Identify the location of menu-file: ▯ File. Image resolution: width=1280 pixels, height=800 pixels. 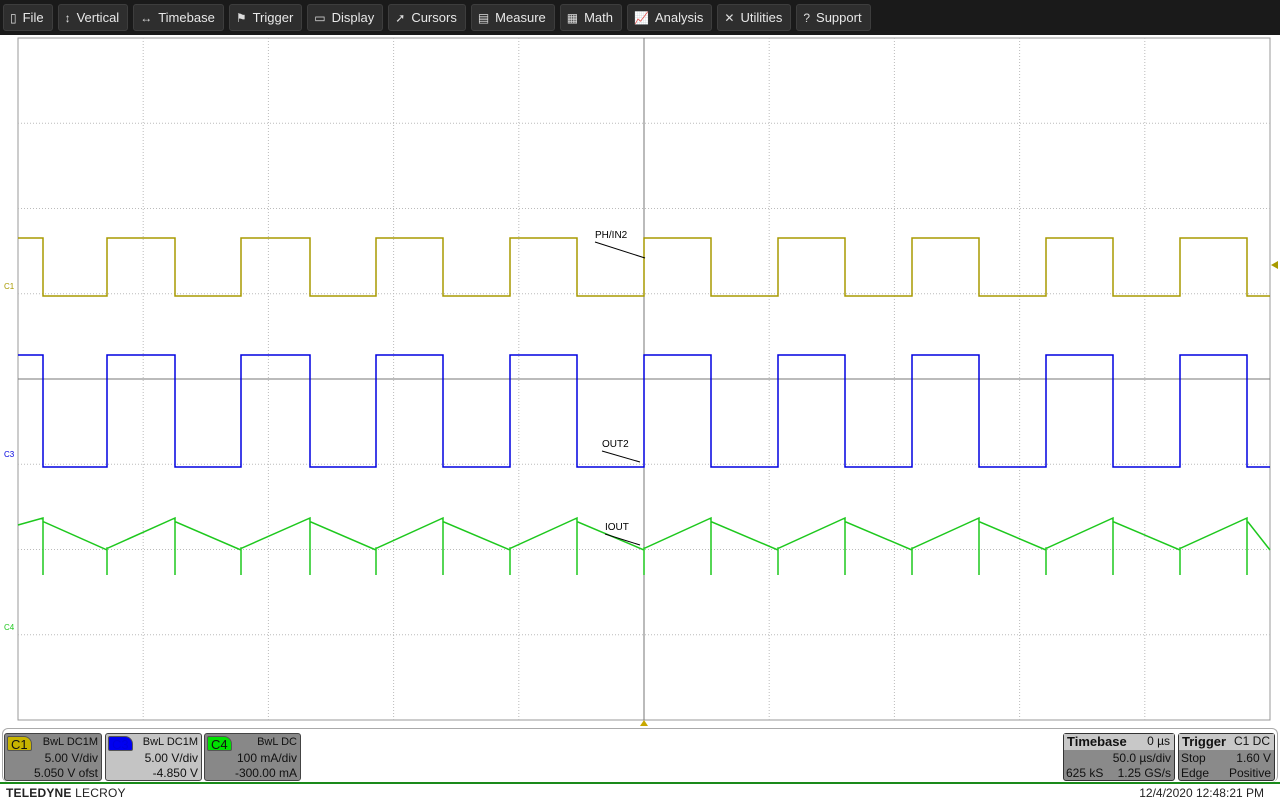
(28, 17).